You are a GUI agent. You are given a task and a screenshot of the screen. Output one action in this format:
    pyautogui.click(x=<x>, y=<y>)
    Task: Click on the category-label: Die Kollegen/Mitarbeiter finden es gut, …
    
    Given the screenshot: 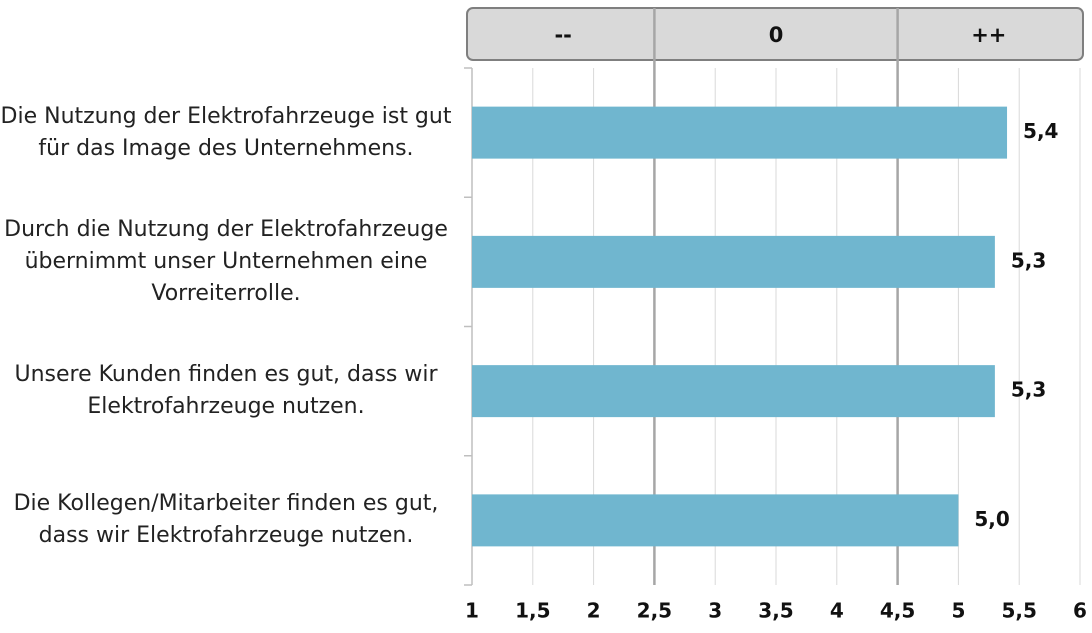 What is the action you would take?
    pyautogui.click(x=226, y=520)
    